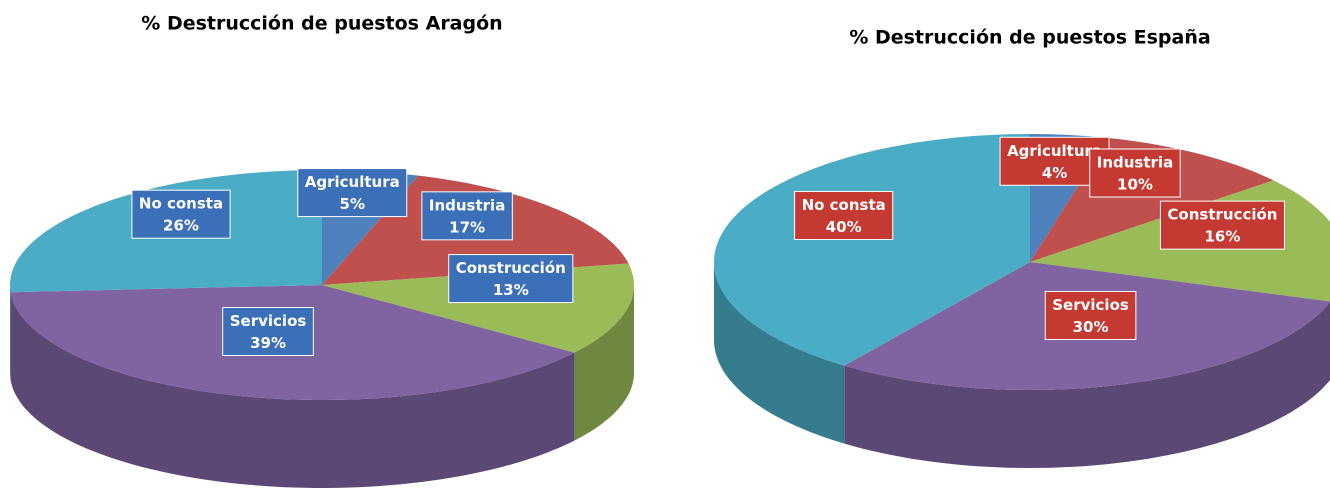  What do you see at coordinates (1054, 173) in the screenshot?
I see `data-label-value: 4%` at bounding box center [1054, 173].